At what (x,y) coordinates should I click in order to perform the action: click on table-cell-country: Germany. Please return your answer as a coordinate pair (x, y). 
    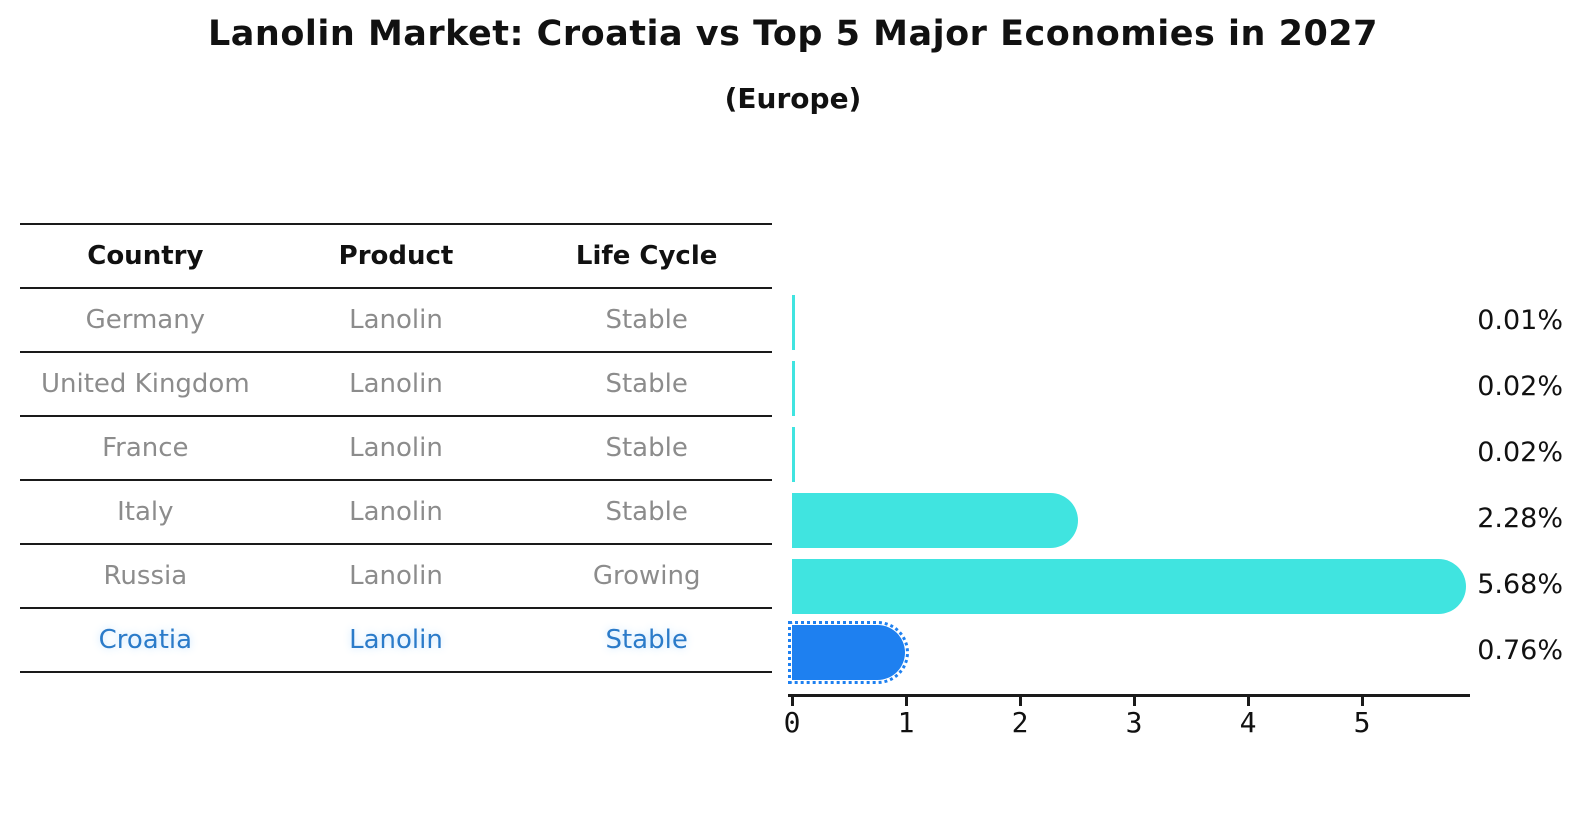
    Looking at the image, I should click on (145, 320).